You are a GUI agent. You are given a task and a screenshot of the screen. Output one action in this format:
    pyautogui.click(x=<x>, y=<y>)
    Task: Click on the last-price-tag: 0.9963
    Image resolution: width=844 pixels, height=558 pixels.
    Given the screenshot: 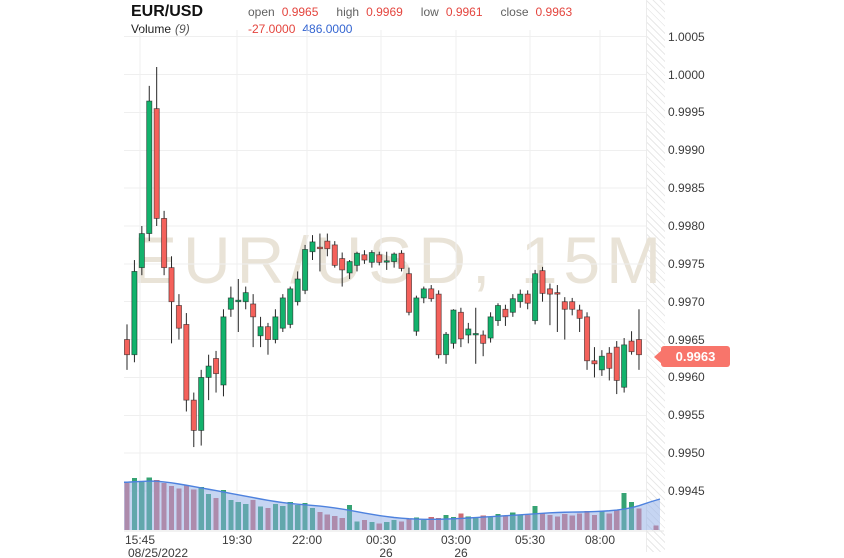 What is the action you would take?
    pyautogui.click(x=692, y=356)
    